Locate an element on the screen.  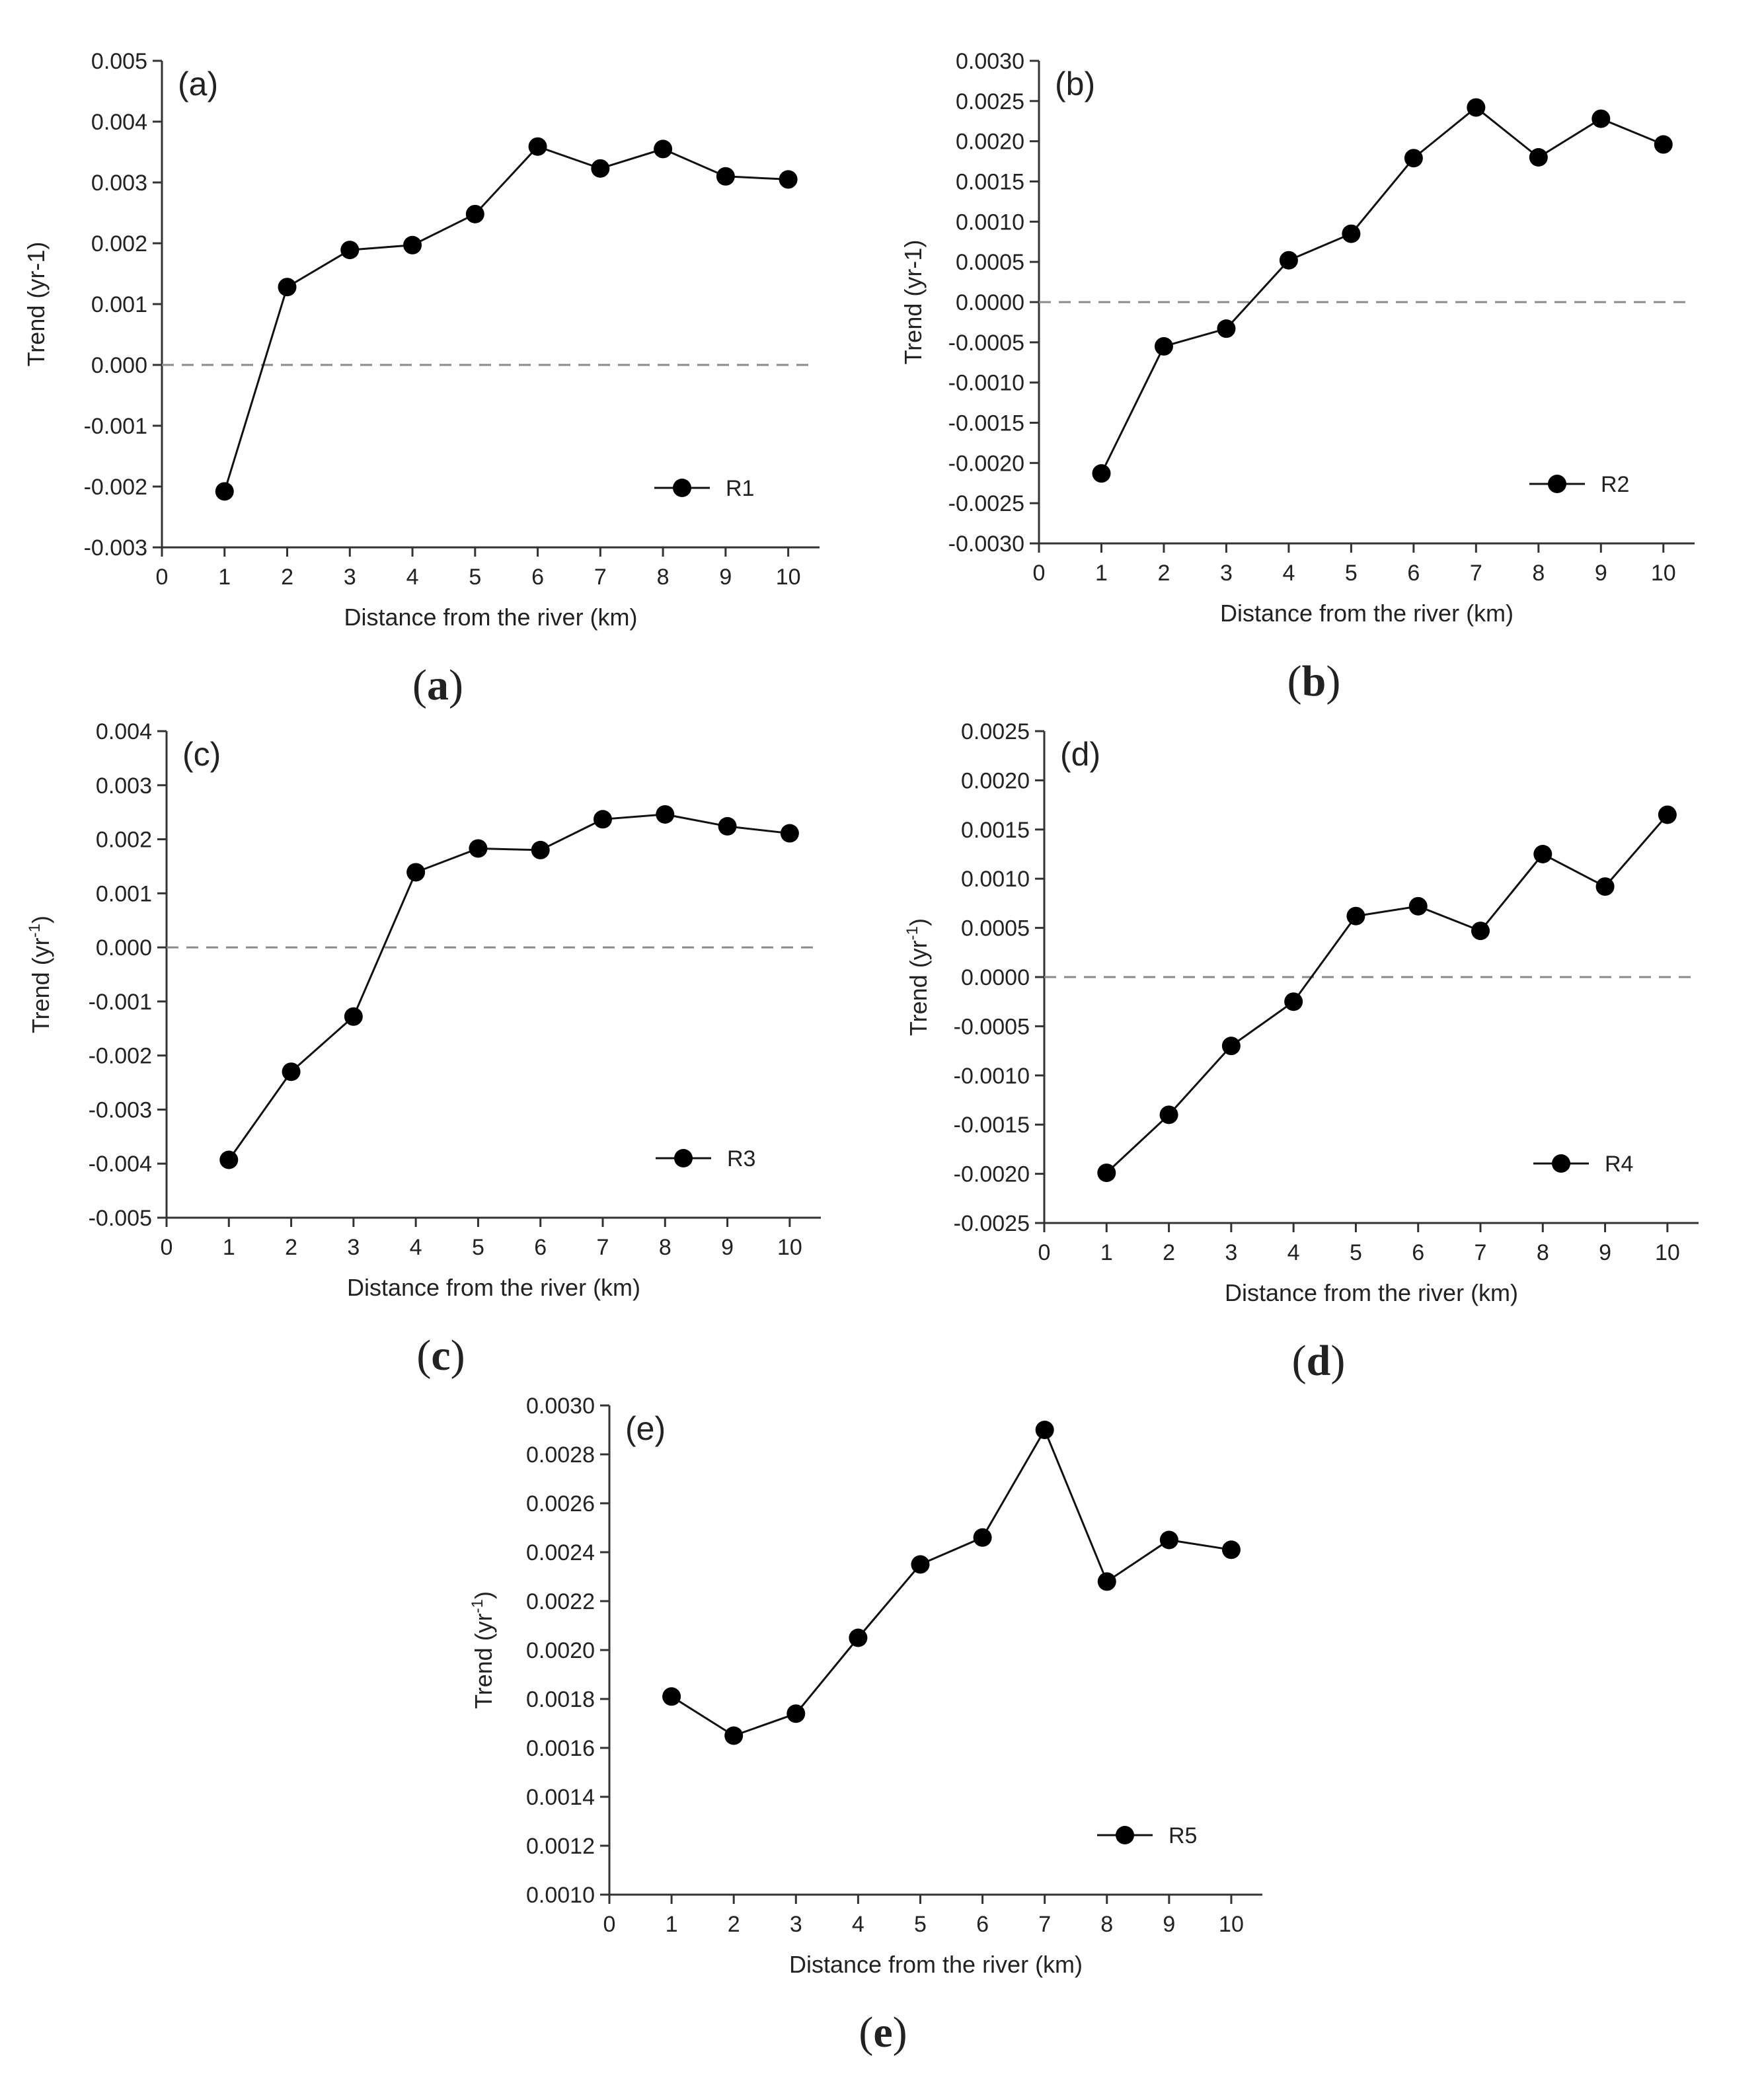
y-tick-label: -0.0005 is located at coordinates (986, 343).